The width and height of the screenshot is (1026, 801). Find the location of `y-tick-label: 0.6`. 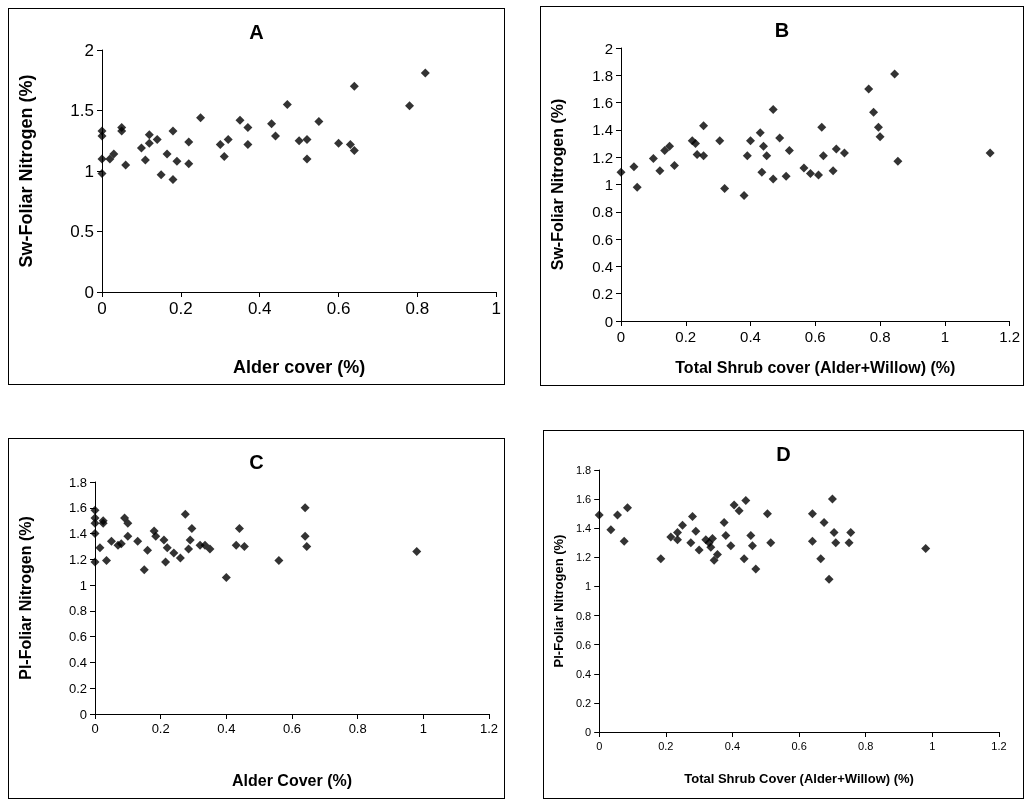

y-tick-label: 0.6 is located at coordinates (602, 239).